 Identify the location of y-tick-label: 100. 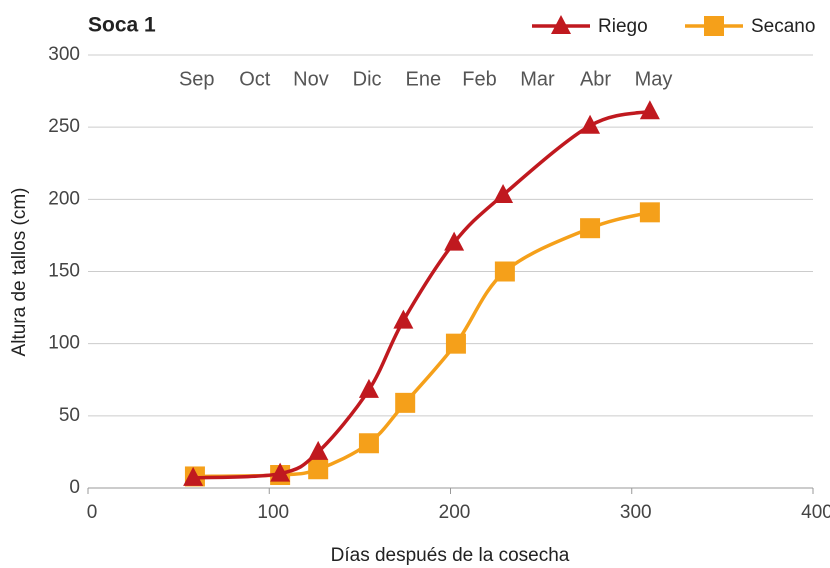
(64, 343).